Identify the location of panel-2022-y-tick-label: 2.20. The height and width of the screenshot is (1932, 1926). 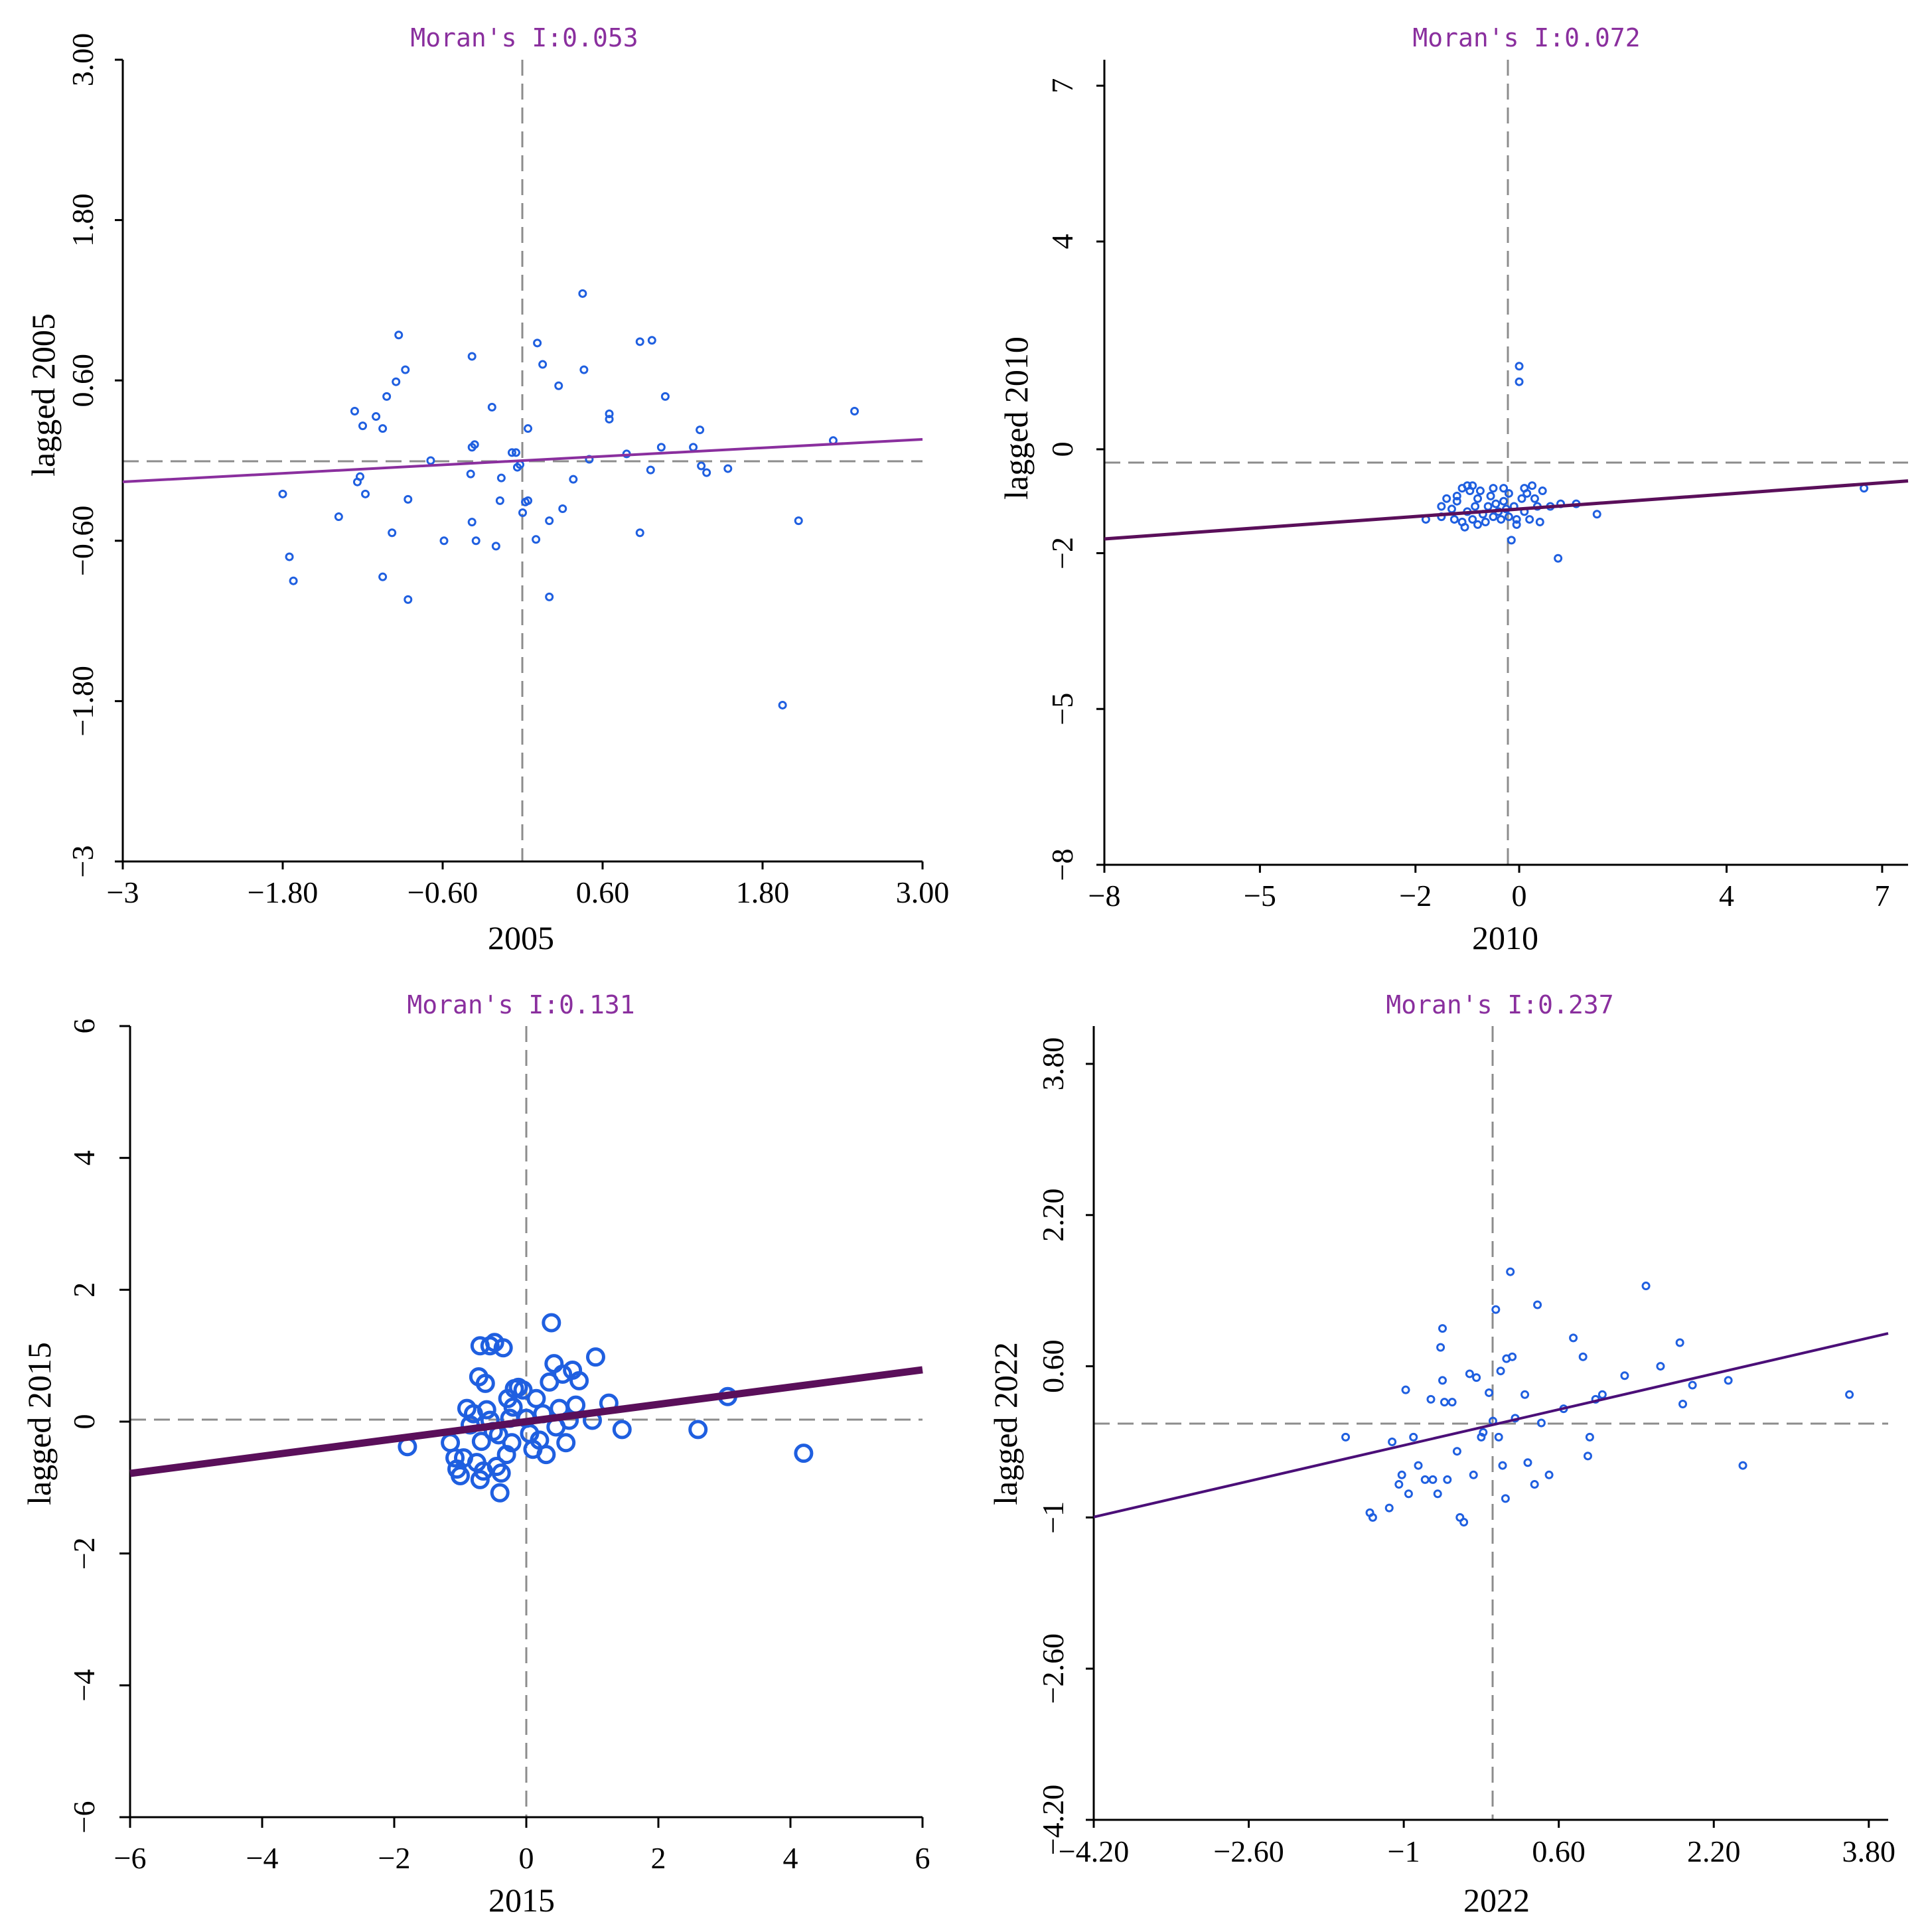
(1053, 1215).